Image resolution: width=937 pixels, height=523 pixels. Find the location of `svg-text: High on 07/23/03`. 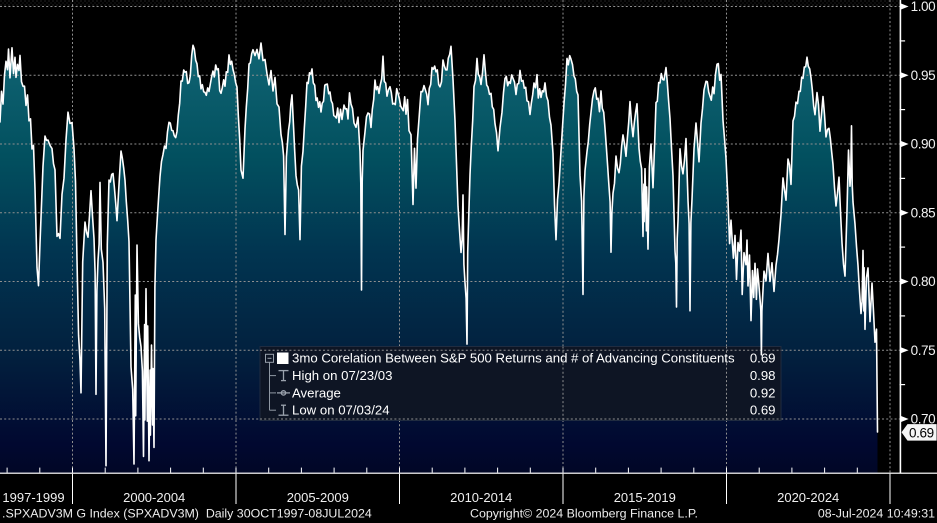

svg-text: High on 07/23/03 is located at coordinates (342, 375).